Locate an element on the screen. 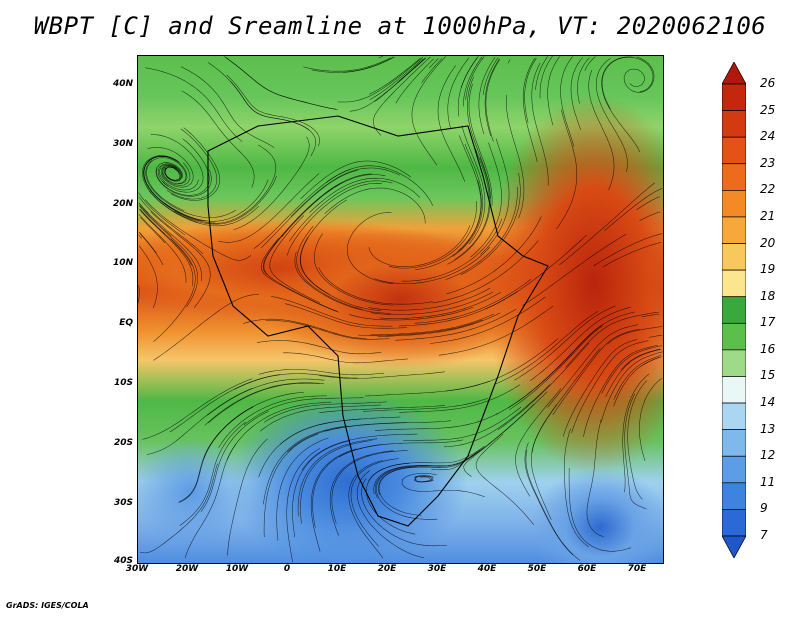  lat-label: 10N is located at coordinates (122, 263).